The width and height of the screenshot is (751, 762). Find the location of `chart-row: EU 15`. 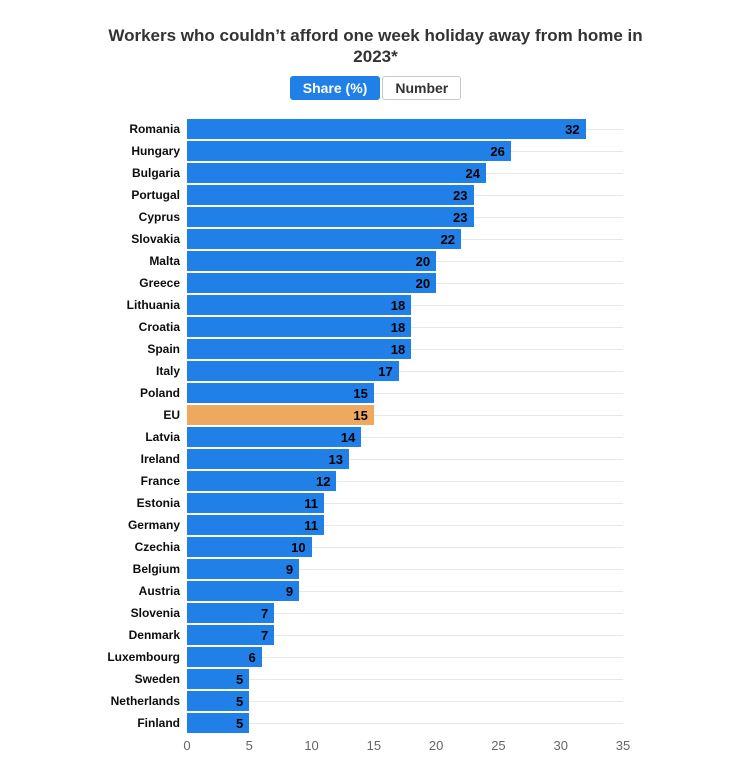

chart-row: EU 15 is located at coordinates (375, 415).